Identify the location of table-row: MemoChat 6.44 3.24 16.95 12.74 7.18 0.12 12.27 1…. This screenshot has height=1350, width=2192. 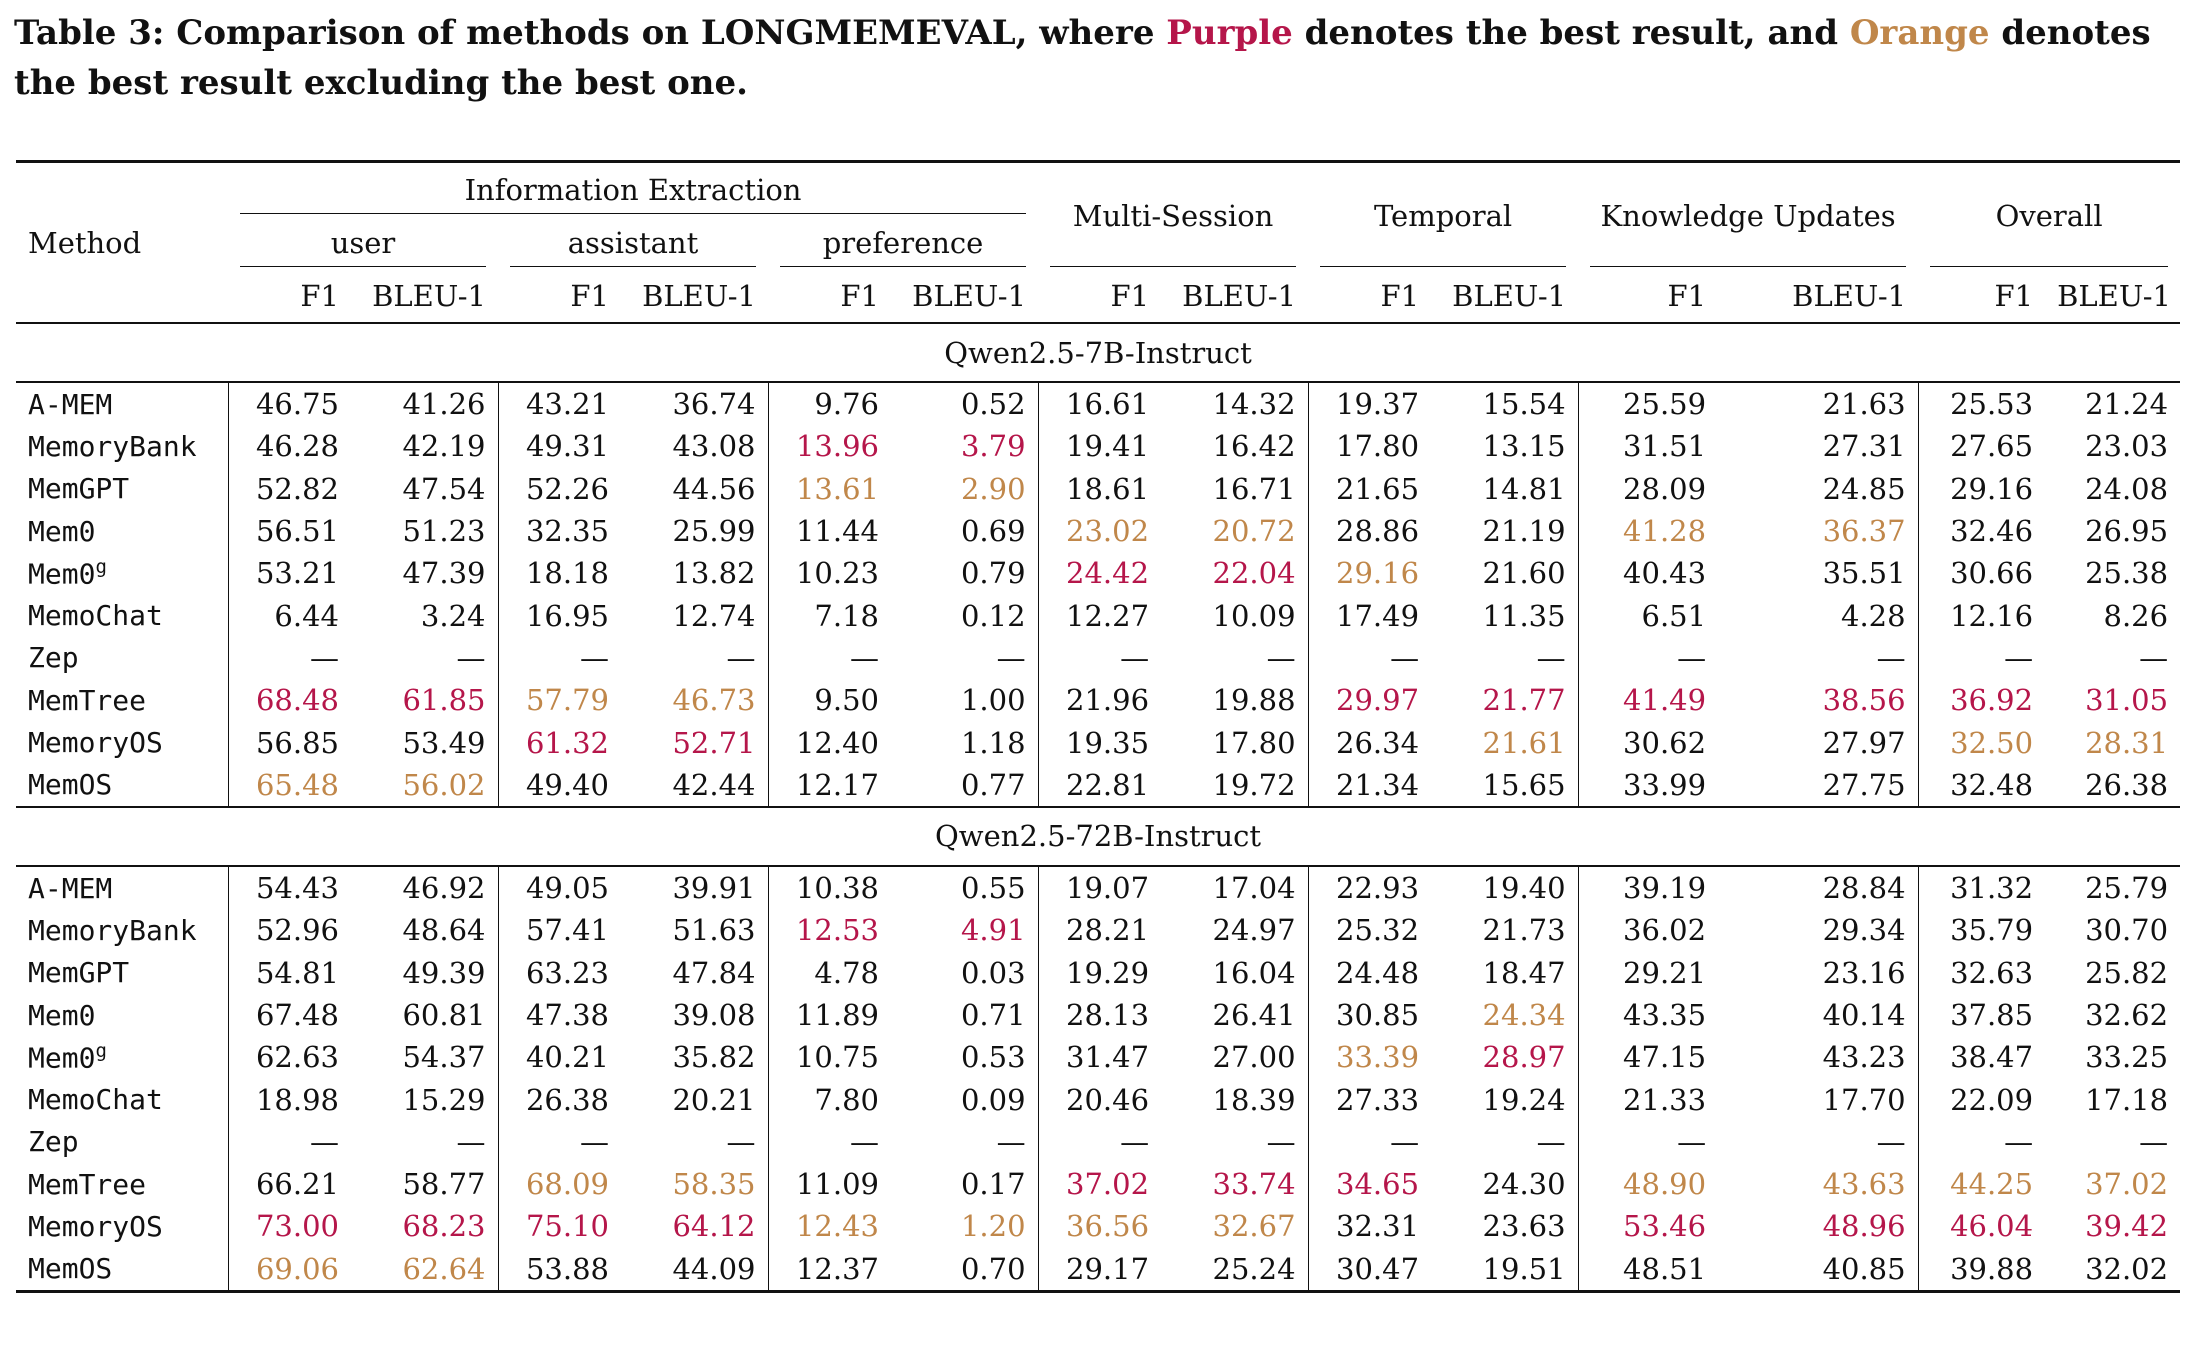
(1098, 615).